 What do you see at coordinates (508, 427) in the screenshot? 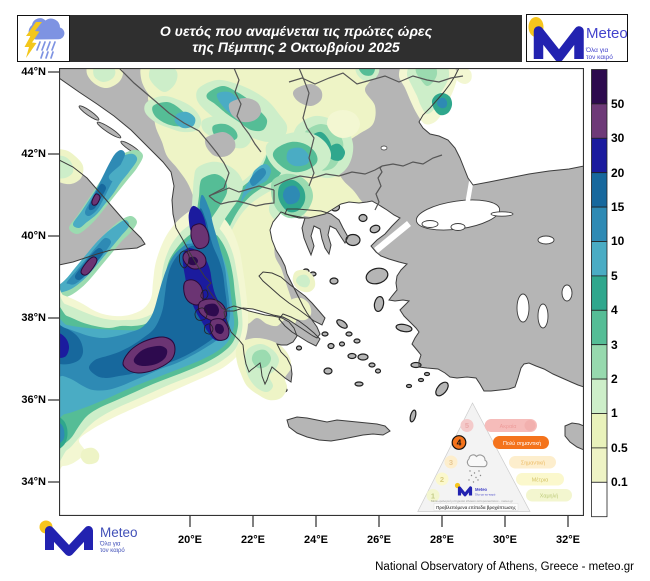
I see `svg-text: Ακραία` at bounding box center [508, 427].